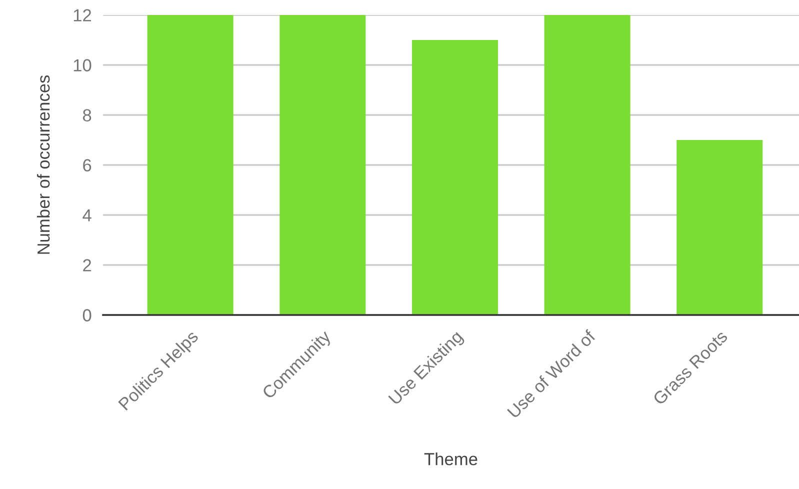 The width and height of the screenshot is (799, 489). I want to click on y-tick-label: 12, so click(83, 15).